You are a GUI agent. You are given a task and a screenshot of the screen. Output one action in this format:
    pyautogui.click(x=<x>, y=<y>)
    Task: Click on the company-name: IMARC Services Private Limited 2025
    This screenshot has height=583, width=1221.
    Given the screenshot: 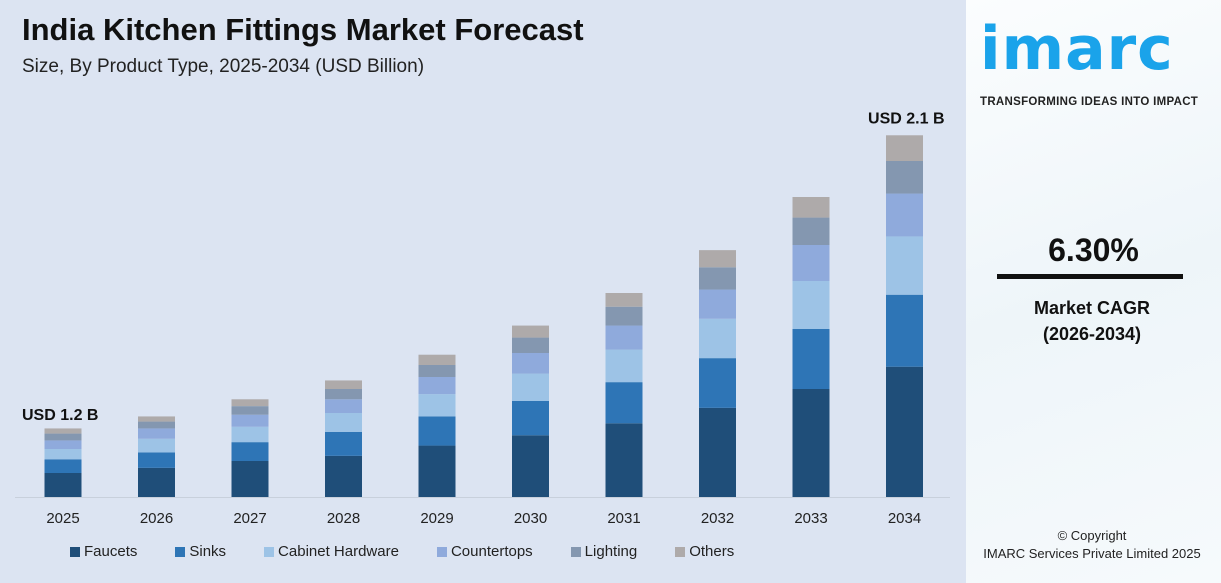 What is the action you would take?
    pyautogui.click(x=1092, y=553)
    